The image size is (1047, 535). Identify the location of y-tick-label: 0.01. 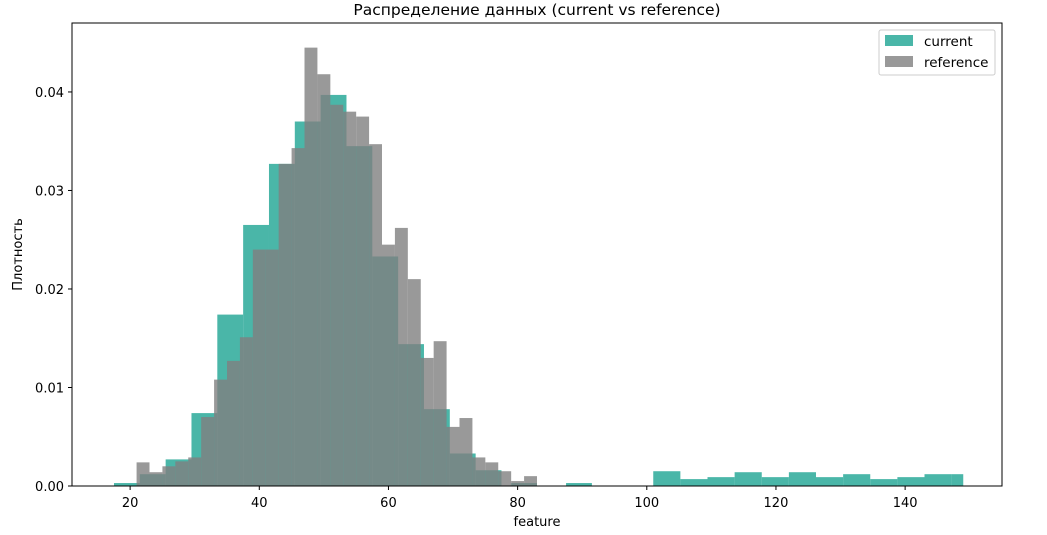
(49, 388).